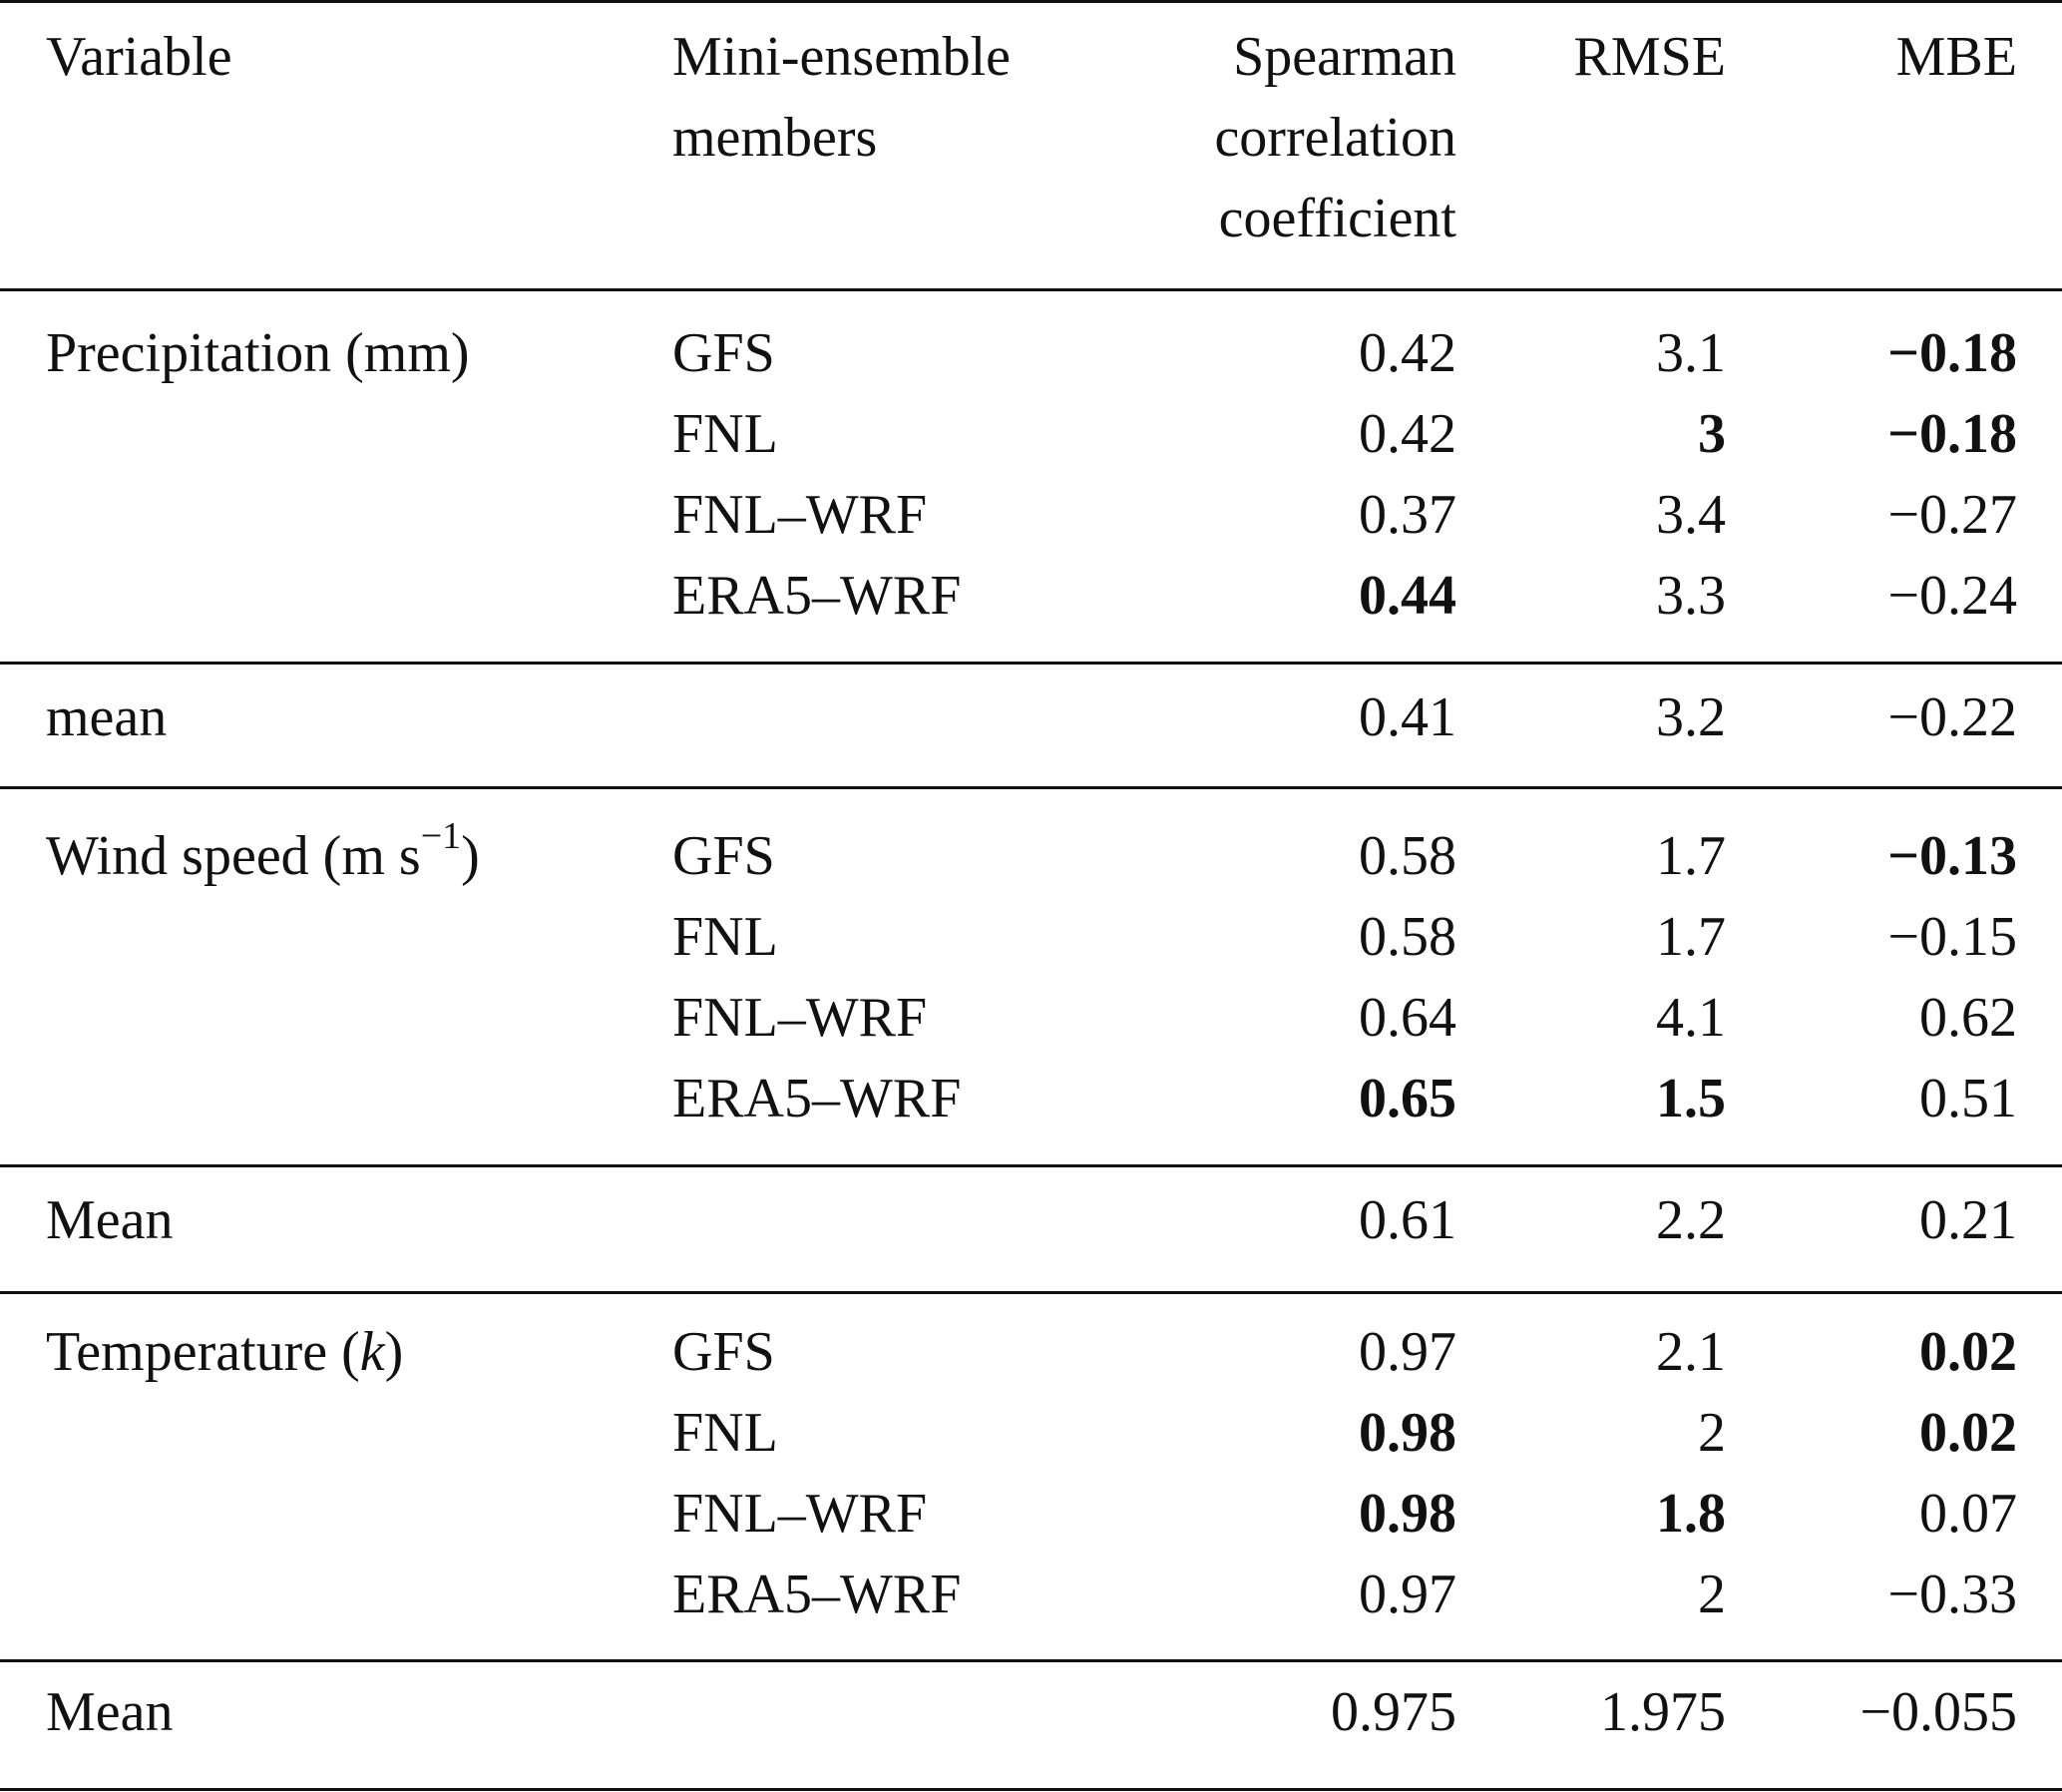 The height and width of the screenshot is (1792, 2062). What do you see at coordinates (1031, 289) in the screenshot?
I see `header-bottom-rule` at bounding box center [1031, 289].